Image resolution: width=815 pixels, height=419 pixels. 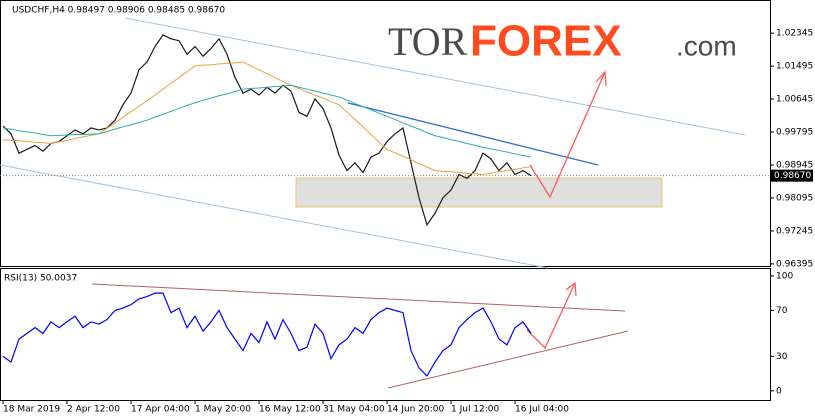 What do you see at coordinates (794, 165) in the screenshot?
I see `y-tick-label: 0.98945` at bounding box center [794, 165].